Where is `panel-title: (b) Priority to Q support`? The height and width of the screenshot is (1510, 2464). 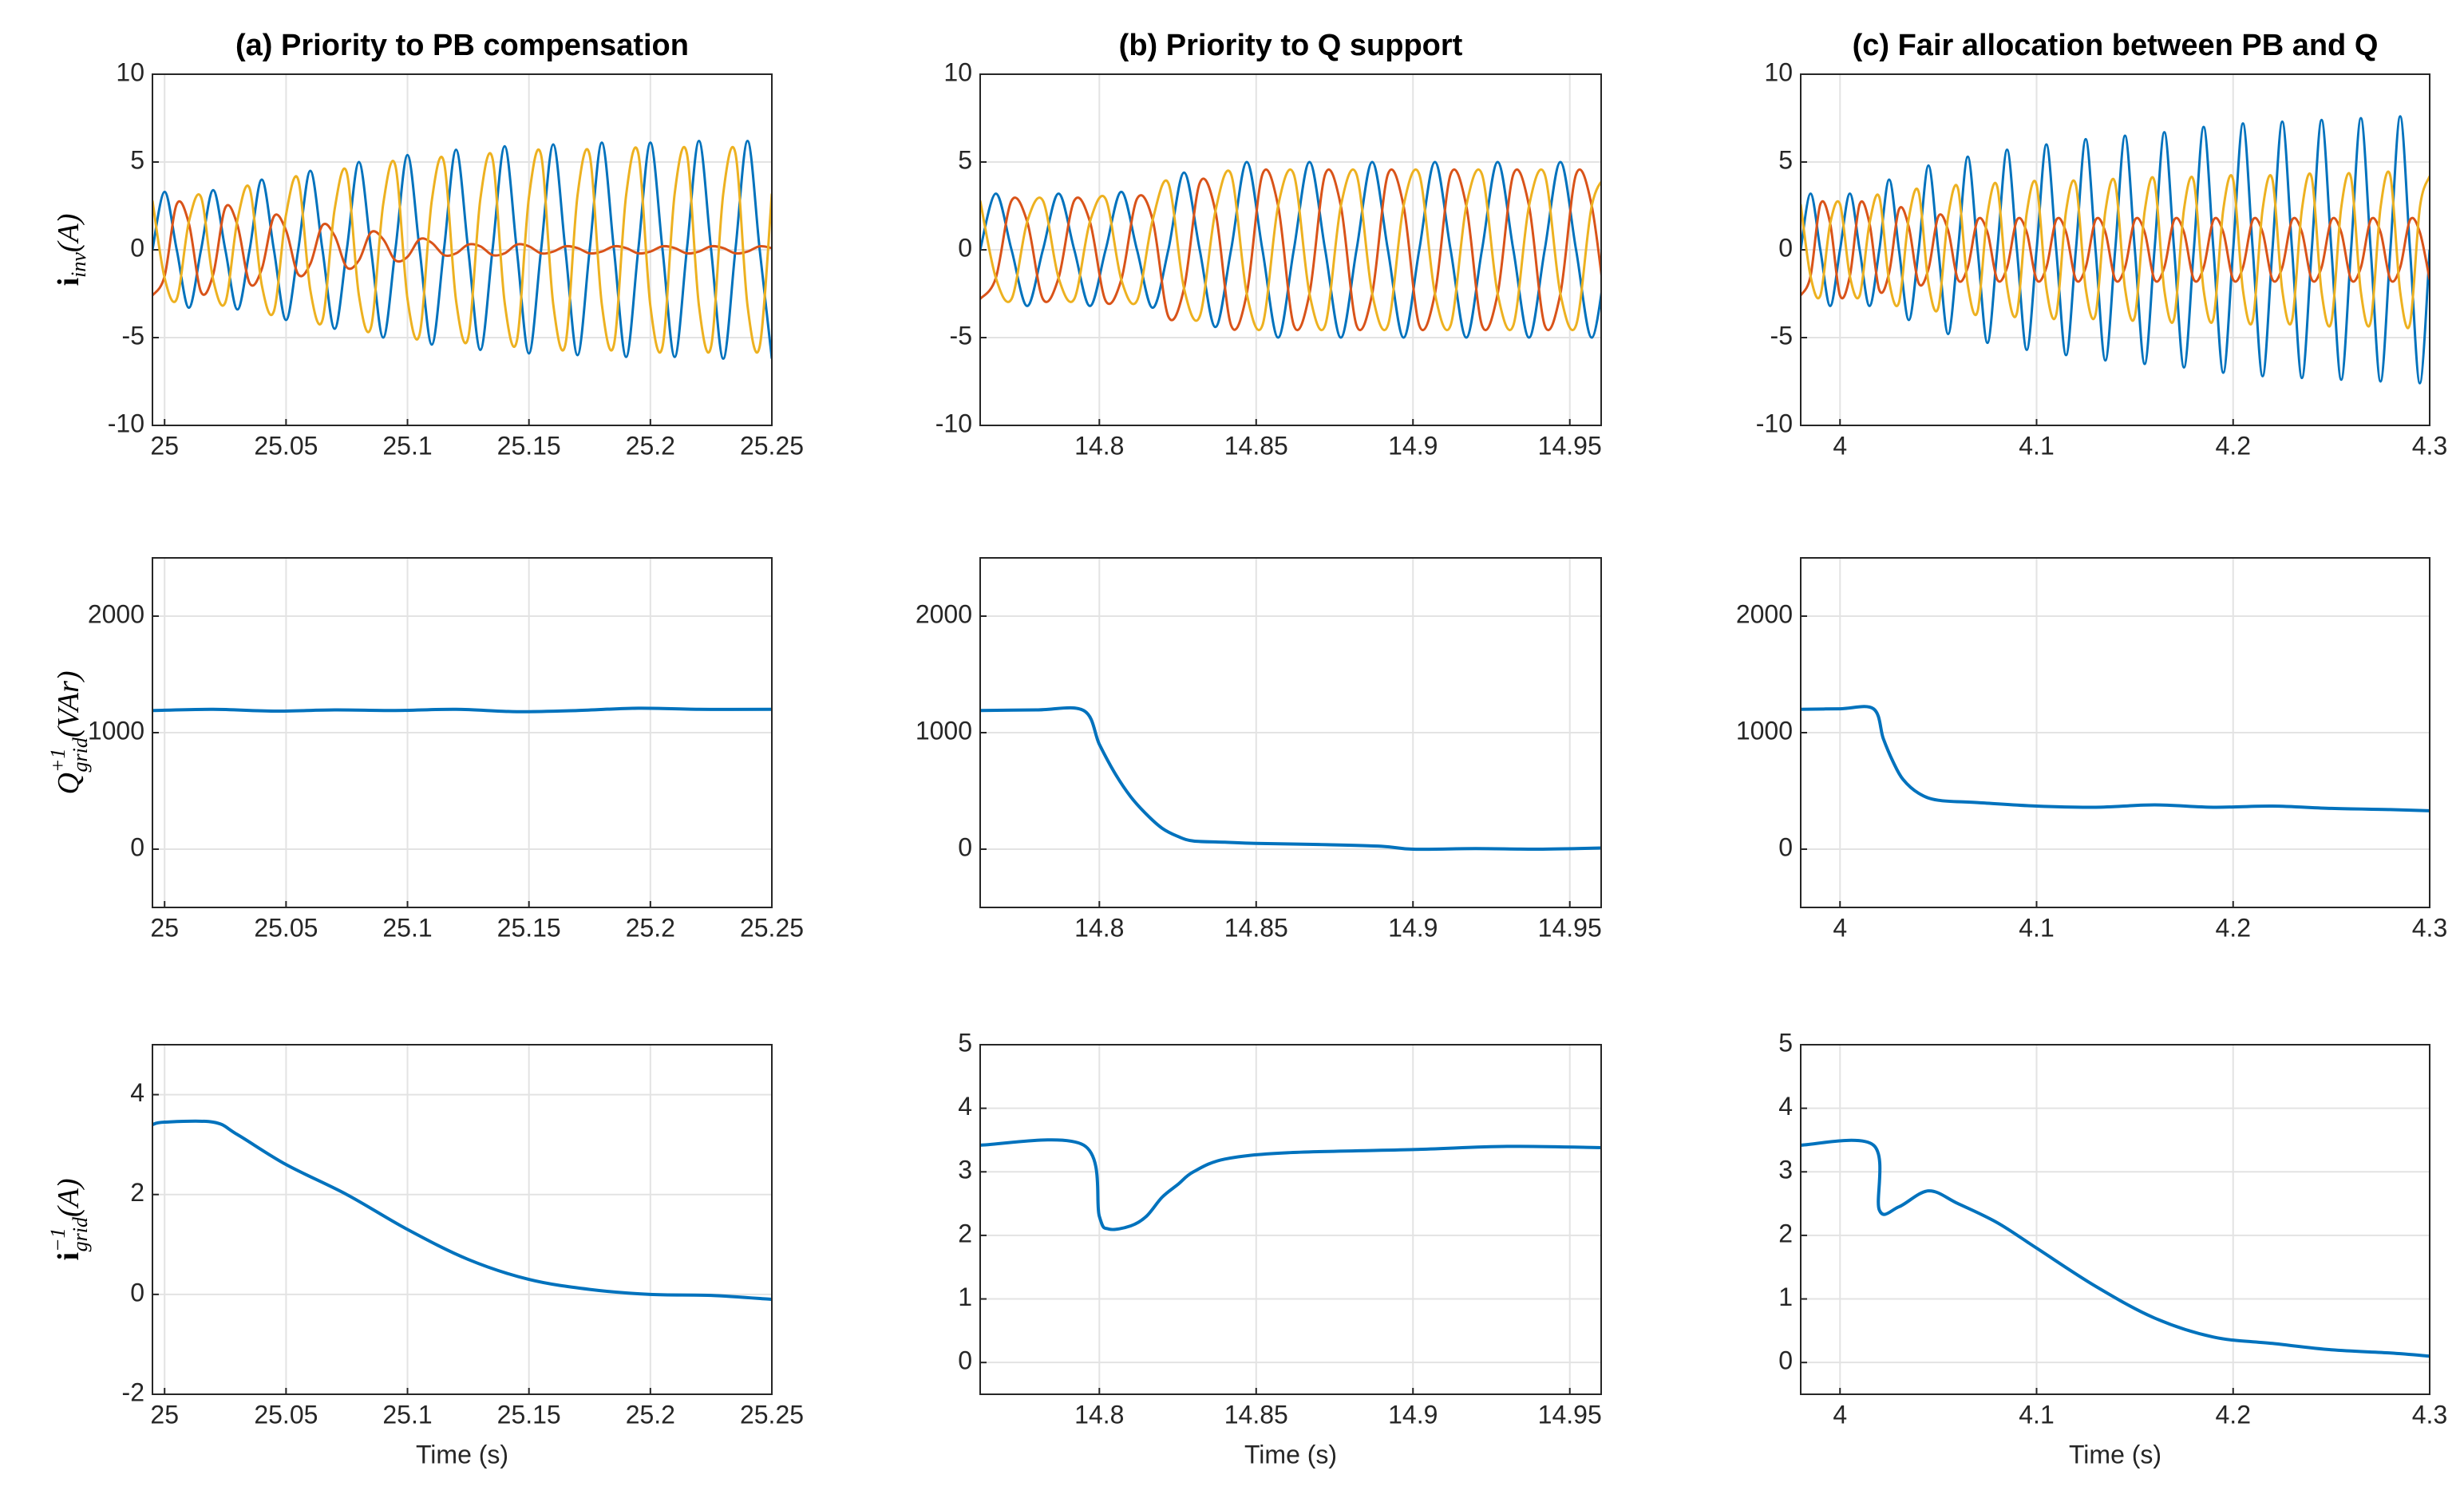
panel-title: (b) Priority to Q support is located at coordinates (1291, 45).